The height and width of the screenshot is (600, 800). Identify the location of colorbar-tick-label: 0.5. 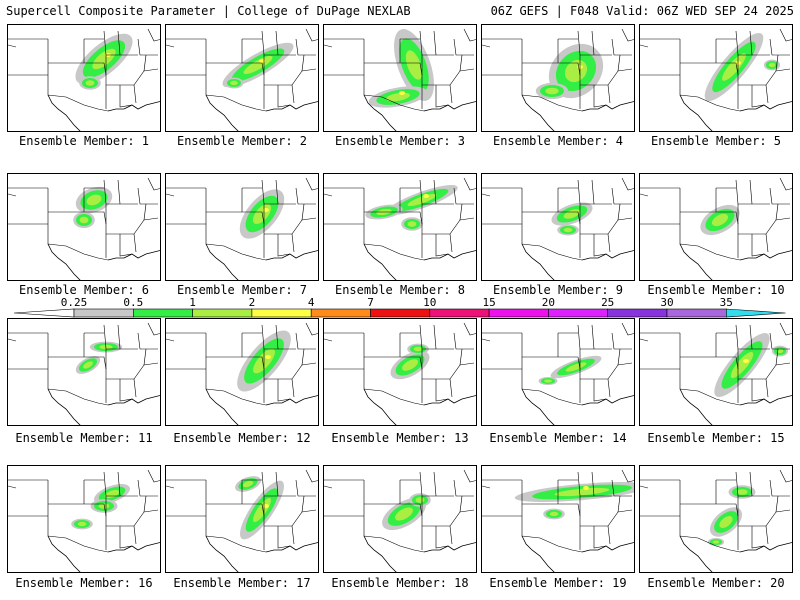
(133, 302).